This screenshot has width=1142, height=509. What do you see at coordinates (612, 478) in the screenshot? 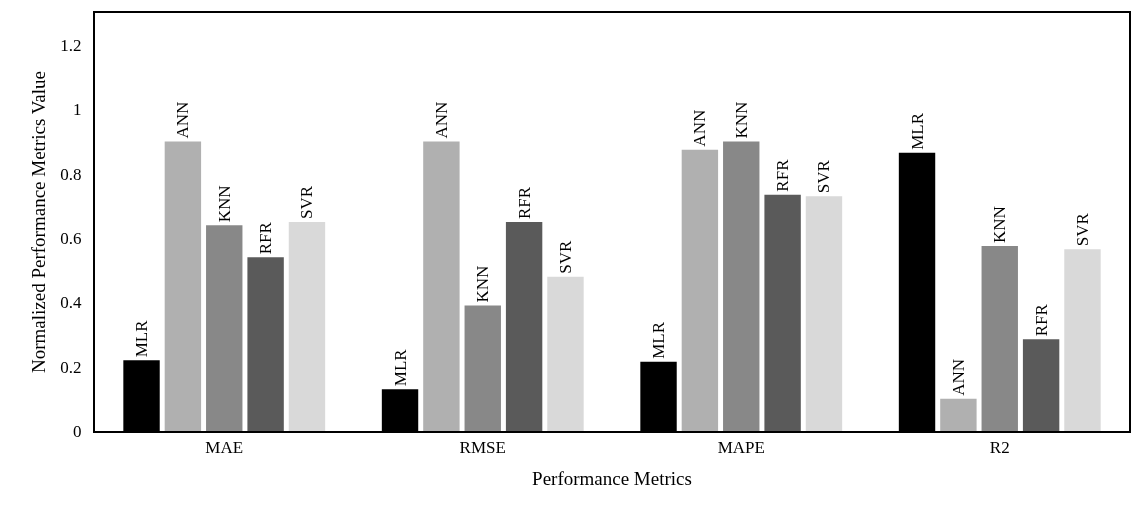
I see `x-axis-title: Performance Metrics` at bounding box center [612, 478].